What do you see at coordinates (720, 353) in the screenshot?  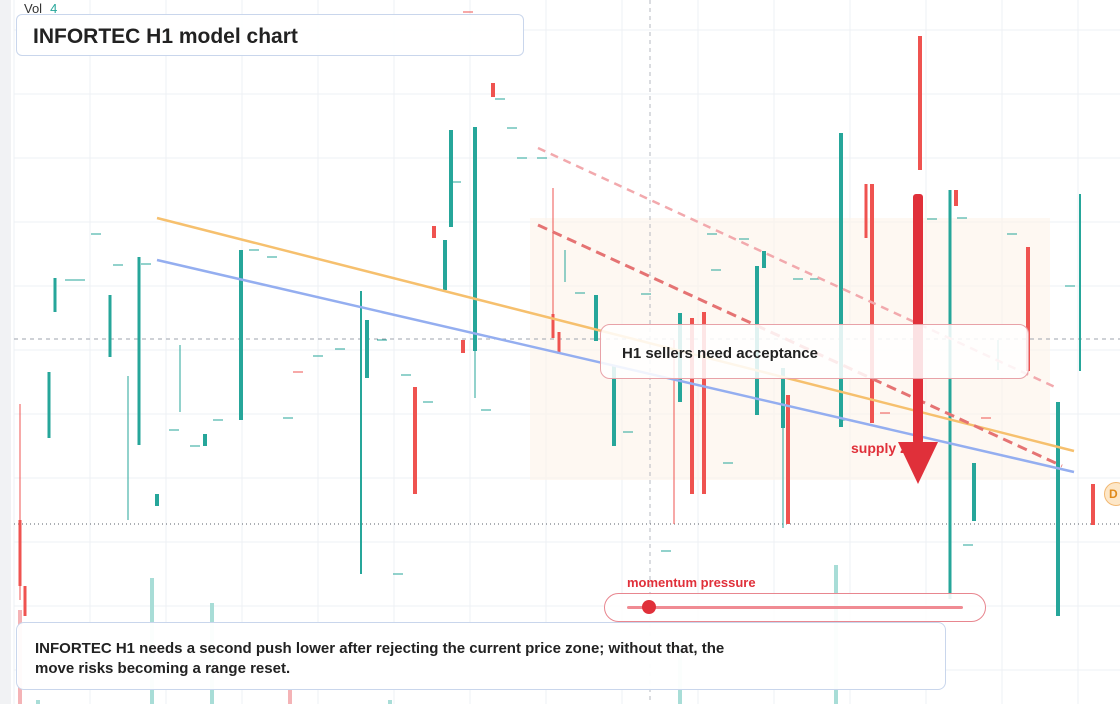 I see `acceptance-label: H1 sellers need acceptance` at bounding box center [720, 353].